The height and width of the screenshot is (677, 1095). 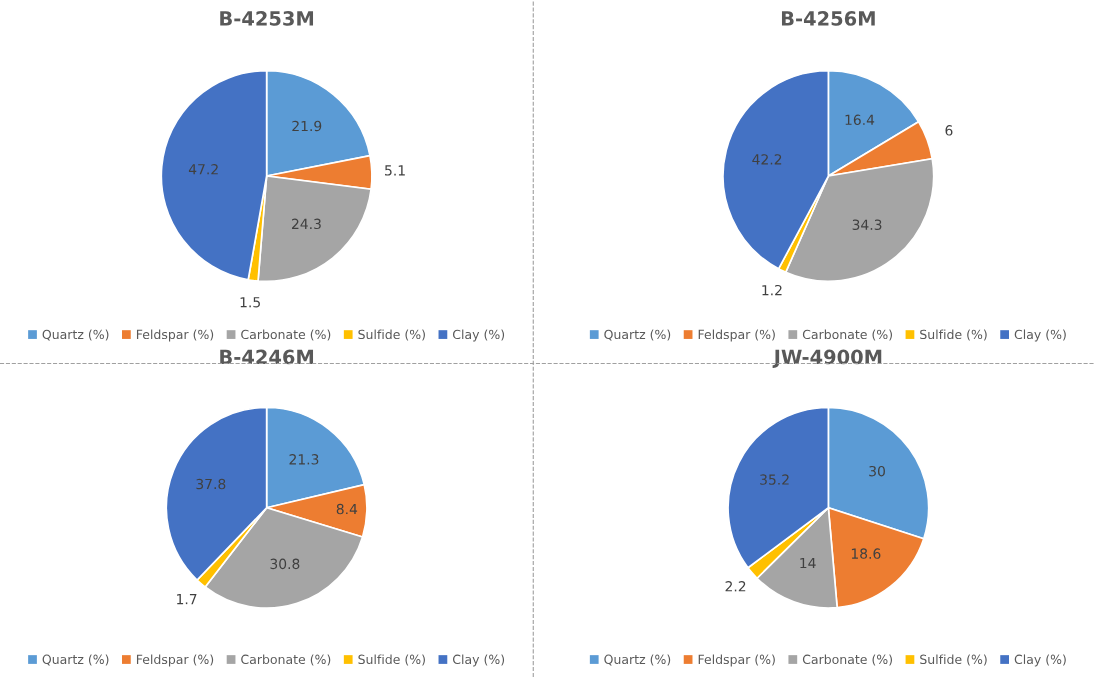 What do you see at coordinates (285, 564) in the screenshot?
I see `data-label: 30.8` at bounding box center [285, 564].